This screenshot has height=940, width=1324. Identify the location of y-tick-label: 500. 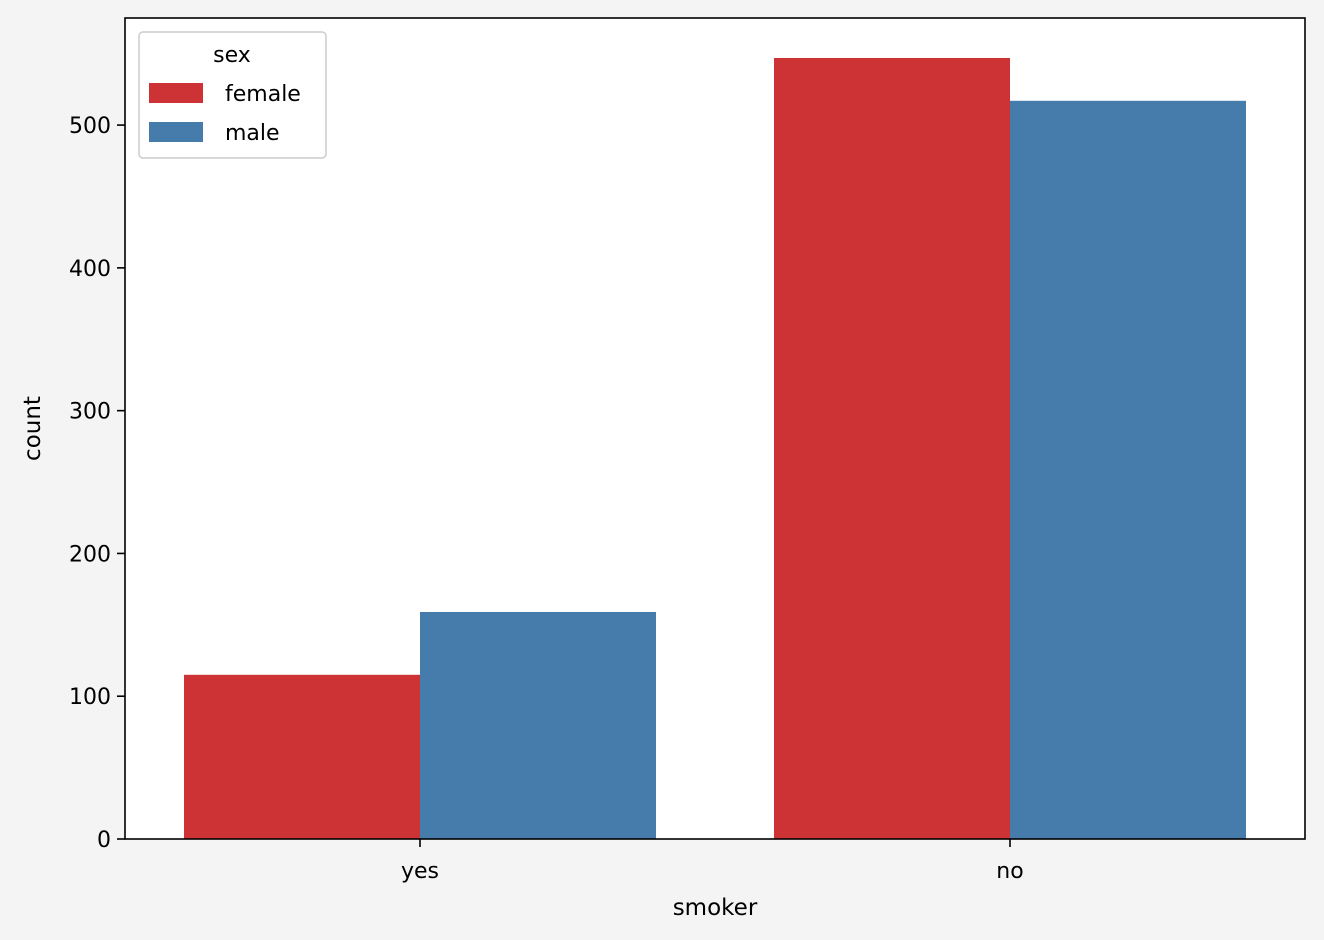
(90, 126).